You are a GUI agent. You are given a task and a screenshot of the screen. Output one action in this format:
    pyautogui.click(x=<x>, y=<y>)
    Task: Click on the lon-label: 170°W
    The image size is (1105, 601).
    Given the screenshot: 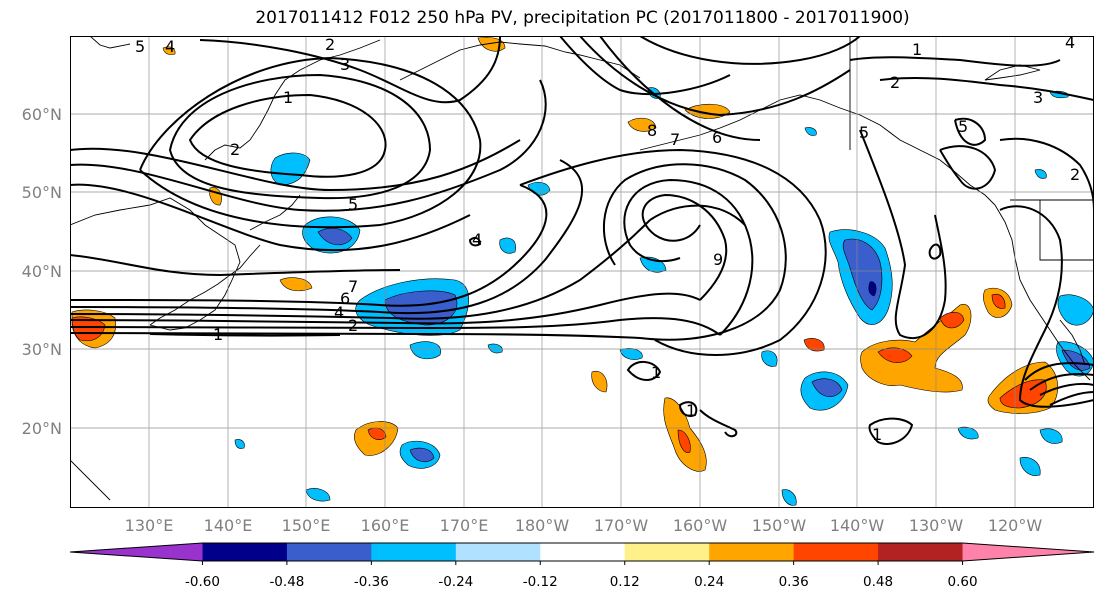 What is the action you would take?
    pyautogui.click(x=621, y=525)
    